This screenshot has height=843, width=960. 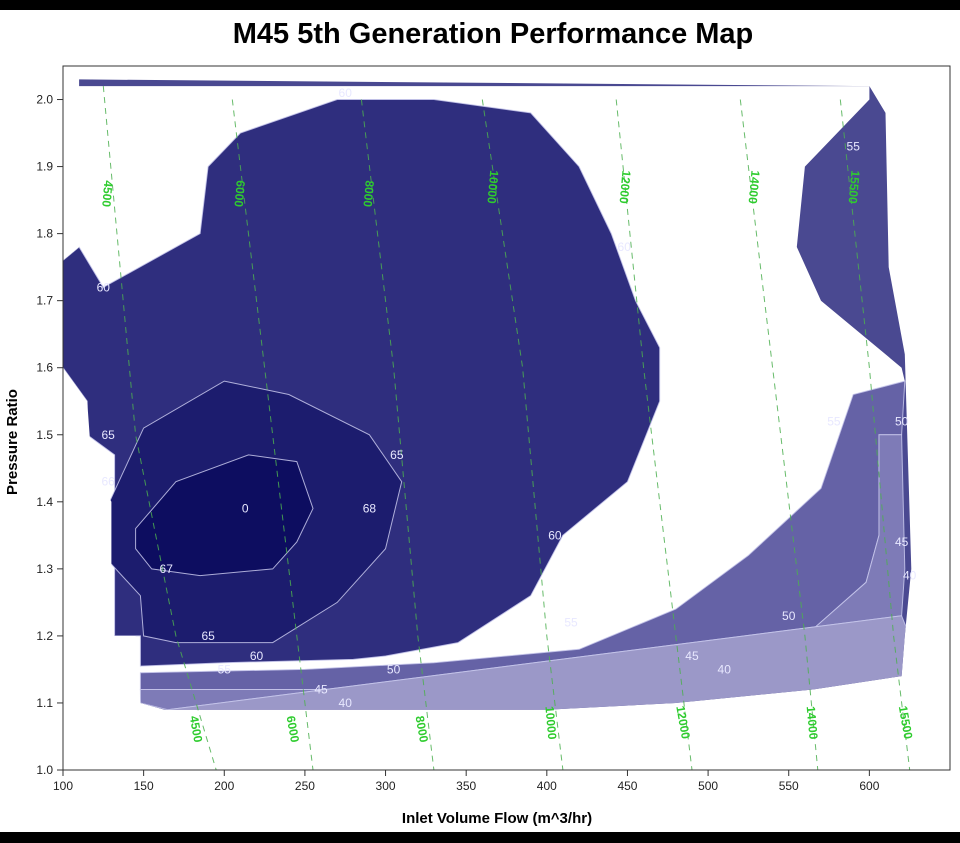 I want to click on x-axis-label: Inlet Volume Flow (m^3/hr), so click(x=497, y=818).